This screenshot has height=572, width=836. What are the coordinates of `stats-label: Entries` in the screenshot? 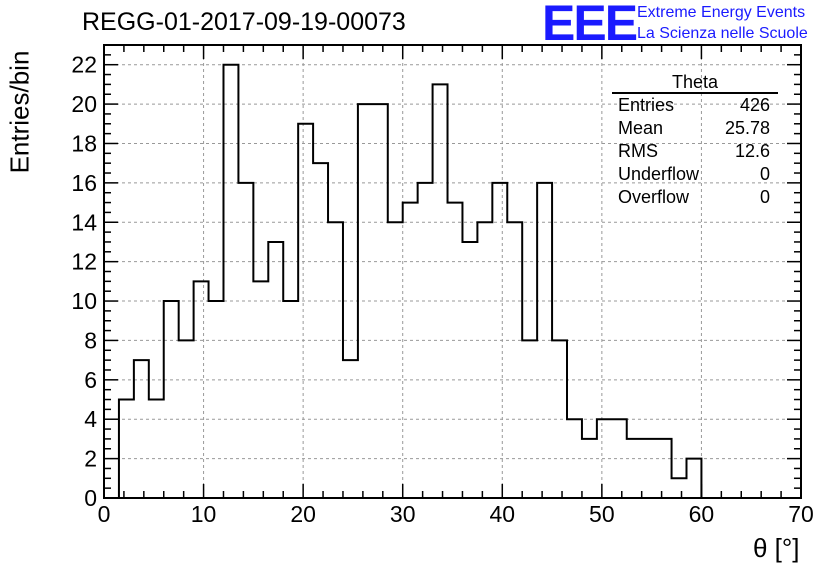 It's located at (646, 105).